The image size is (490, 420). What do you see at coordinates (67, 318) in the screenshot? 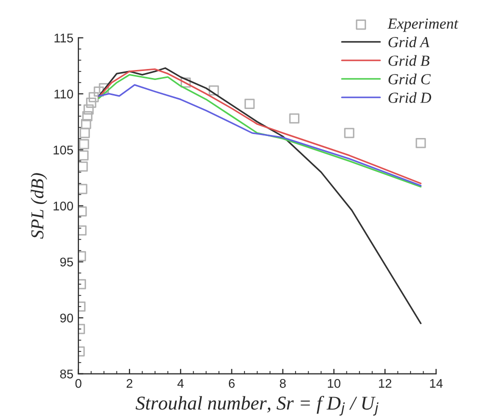
I see `y-tick-label: 90` at bounding box center [67, 318].